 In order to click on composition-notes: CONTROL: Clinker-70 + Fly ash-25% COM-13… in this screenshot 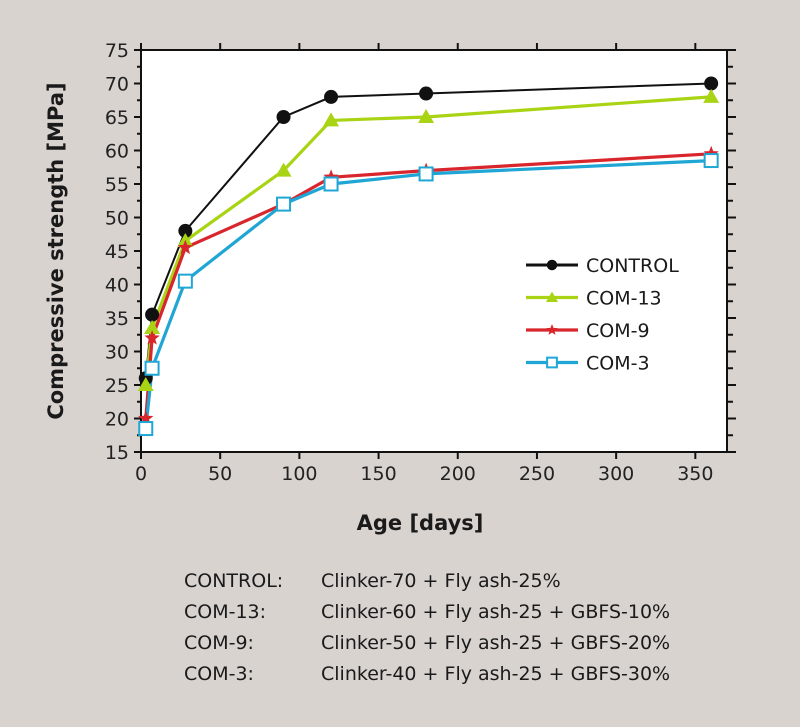, I will do `click(427, 628)`.